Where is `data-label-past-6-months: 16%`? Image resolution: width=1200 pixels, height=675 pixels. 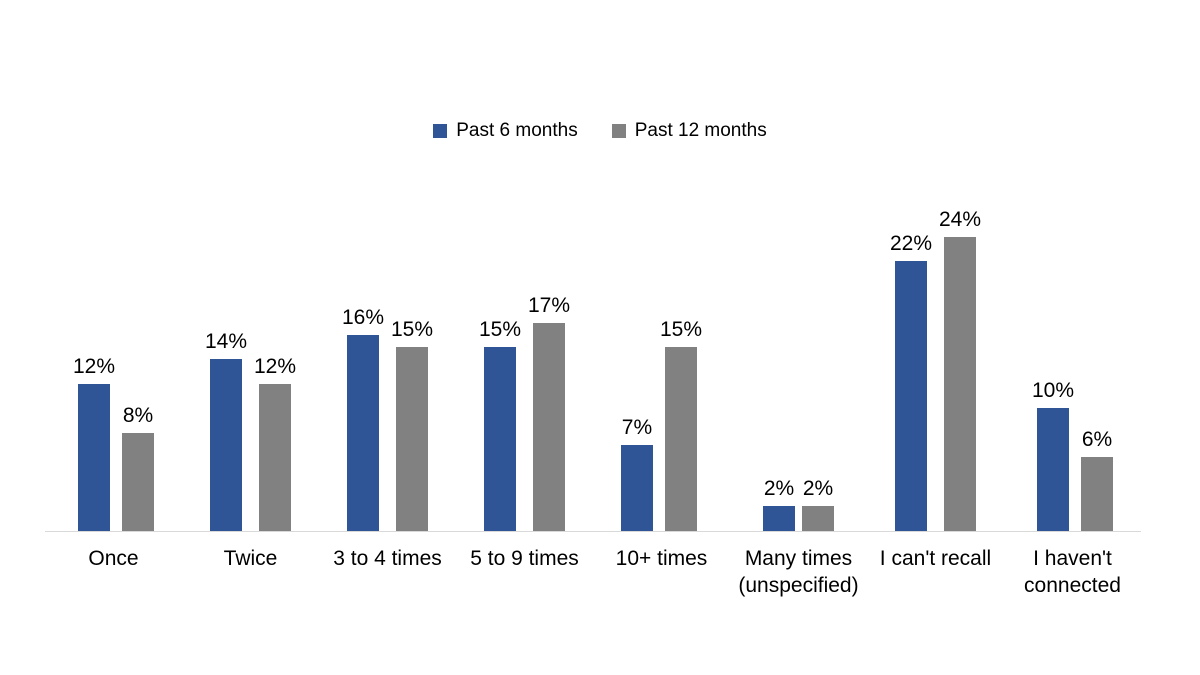
data-label-past-6-months: 16% is located at coordinates (362, 317).